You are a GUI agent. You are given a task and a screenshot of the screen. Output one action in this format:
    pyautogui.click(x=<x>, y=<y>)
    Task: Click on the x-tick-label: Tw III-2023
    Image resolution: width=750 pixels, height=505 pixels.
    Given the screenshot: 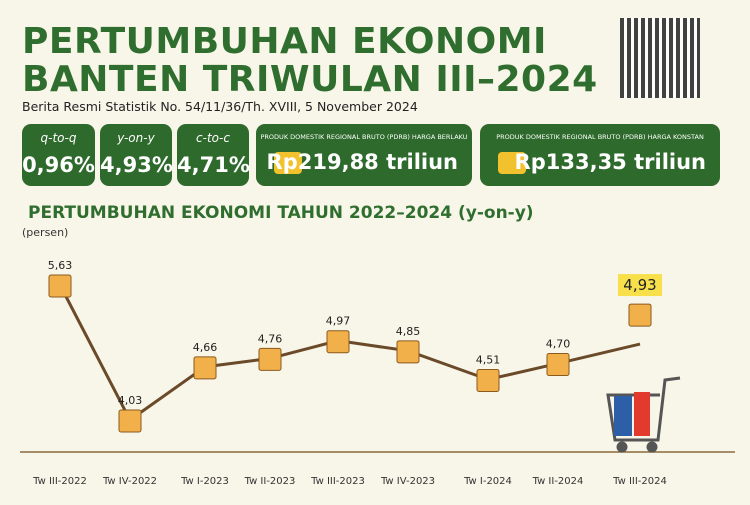 What is the action you would take?
    pyautogui.click(x=337, y=481)
    